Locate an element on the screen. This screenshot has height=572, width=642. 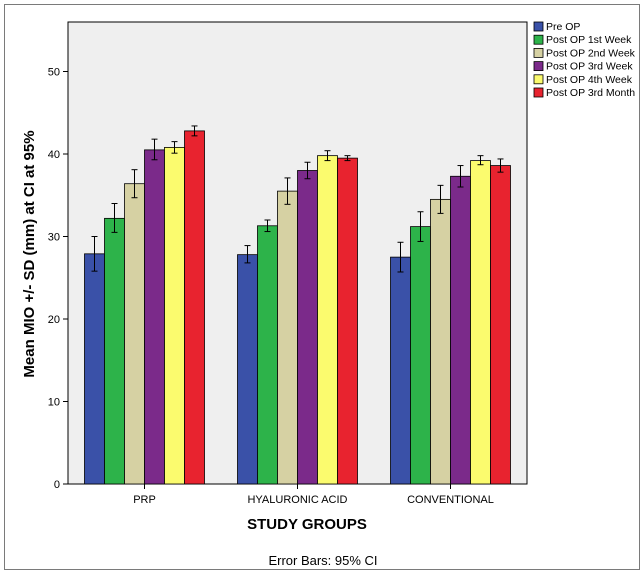
y-tick-label: 20 is located at coordinates (54, 320).